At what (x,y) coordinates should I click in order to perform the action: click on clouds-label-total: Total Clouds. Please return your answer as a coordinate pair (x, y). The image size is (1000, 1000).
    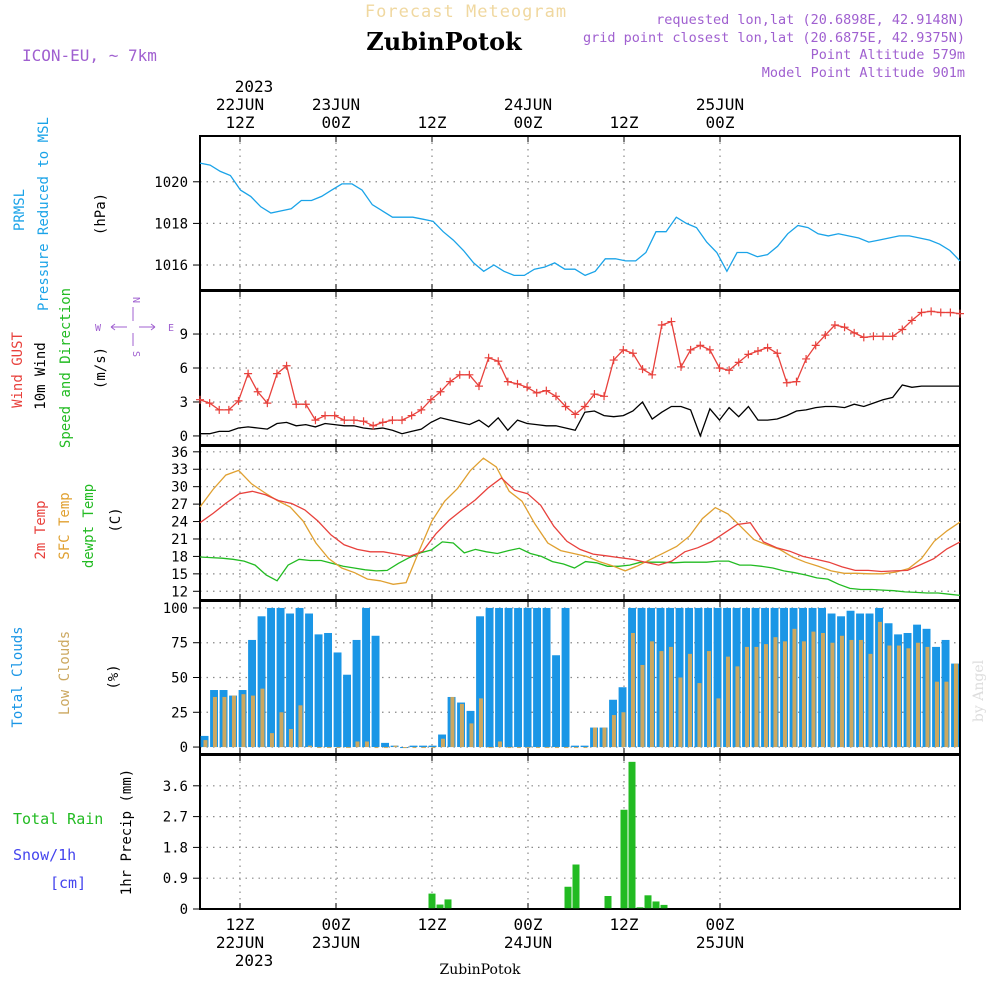
    Looking at the image, I should click on (18, 676).